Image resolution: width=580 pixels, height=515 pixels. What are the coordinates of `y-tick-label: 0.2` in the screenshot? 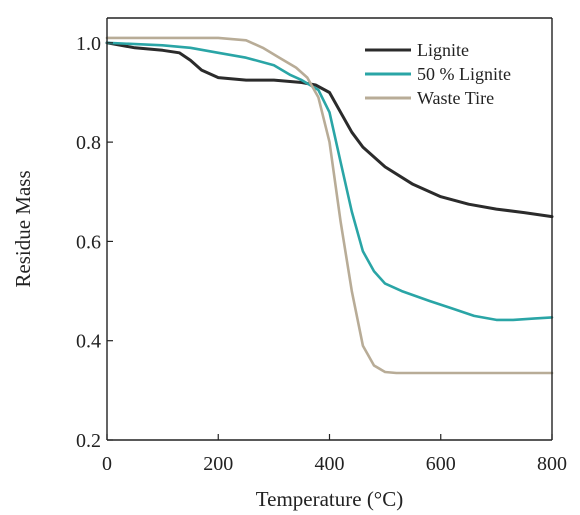 It's located at (88, 441).